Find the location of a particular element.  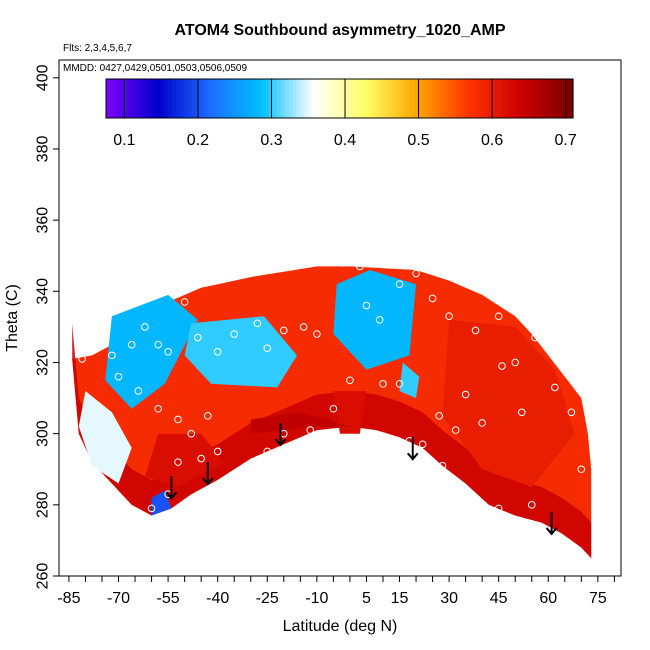

x-tick-label: 30 is located at coordinates (449, 598).